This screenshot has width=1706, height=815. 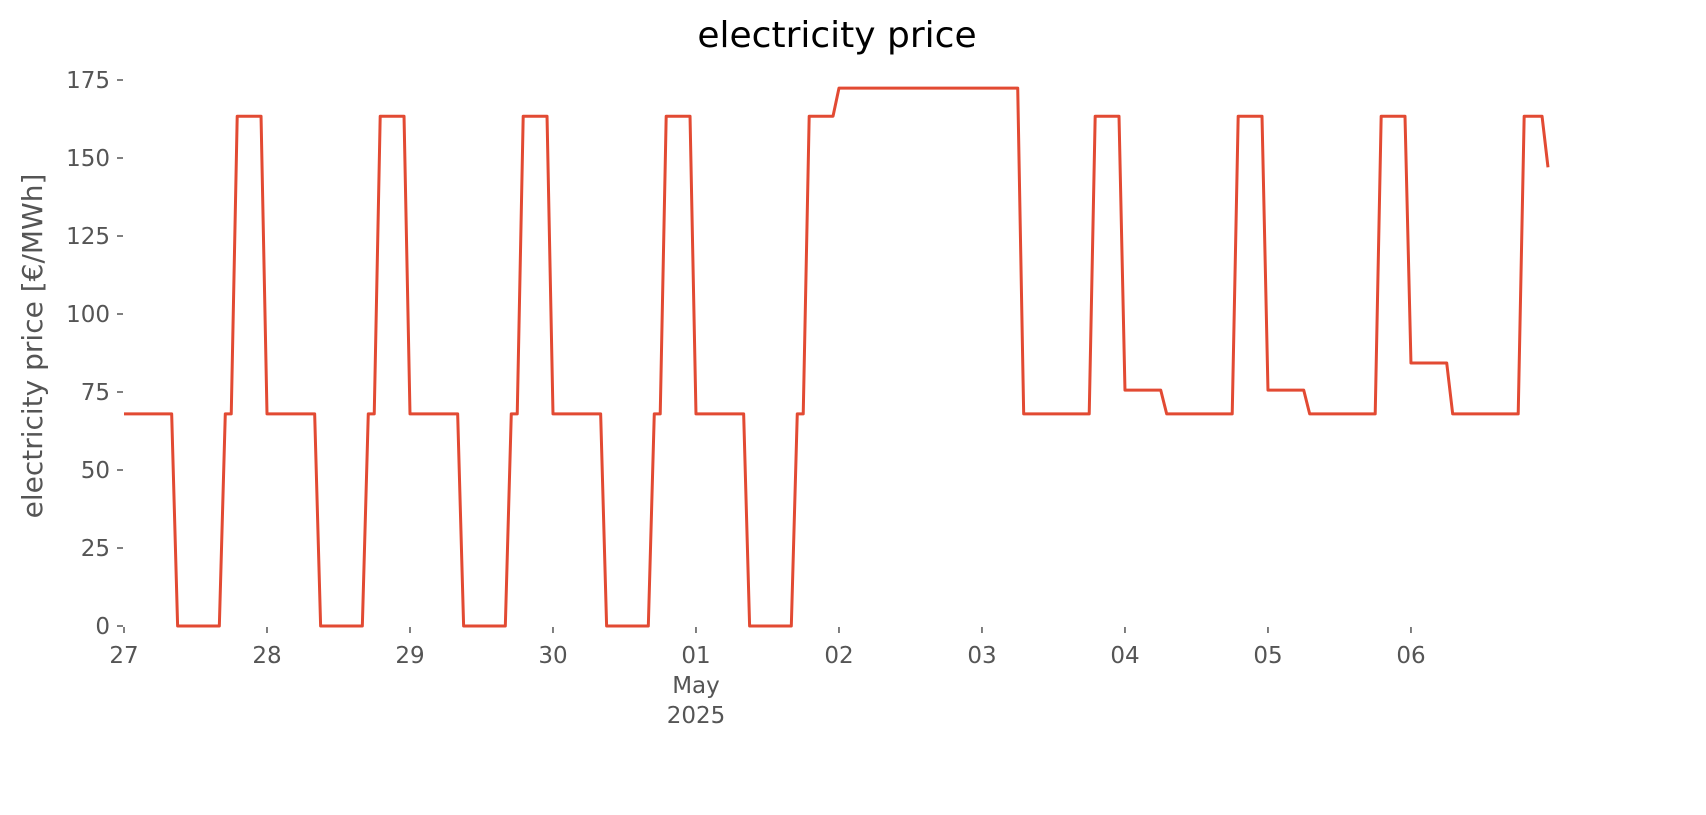 I want to click on x-tick-label: 27, so click(x=123, y=656).